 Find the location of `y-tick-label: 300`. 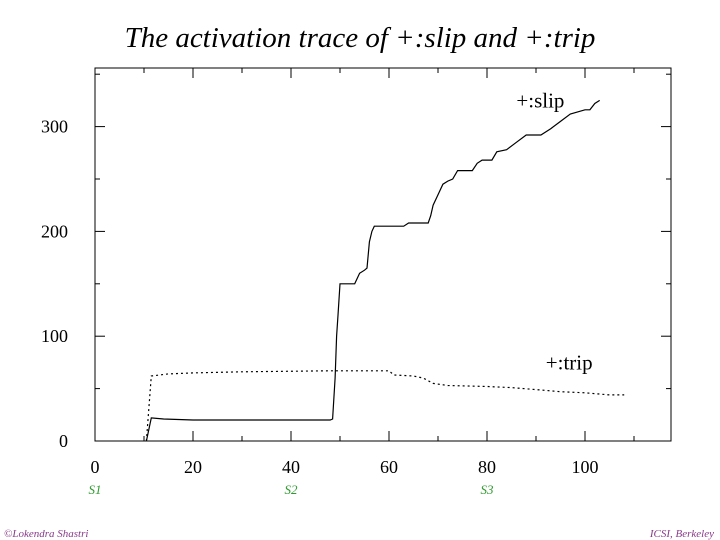

y-tick-label: 300 is located at coordinates (54, 127).